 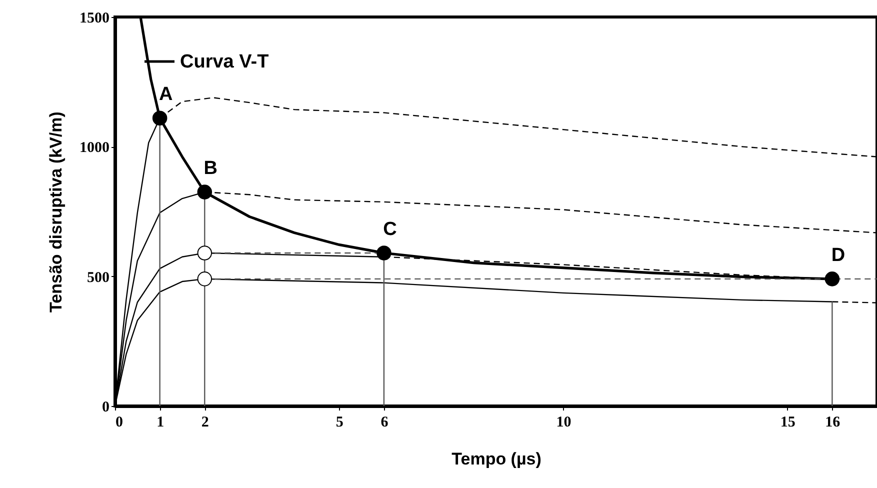 I want to click on x-axis-title: Tempo (µs), so click(x=497, y=459).